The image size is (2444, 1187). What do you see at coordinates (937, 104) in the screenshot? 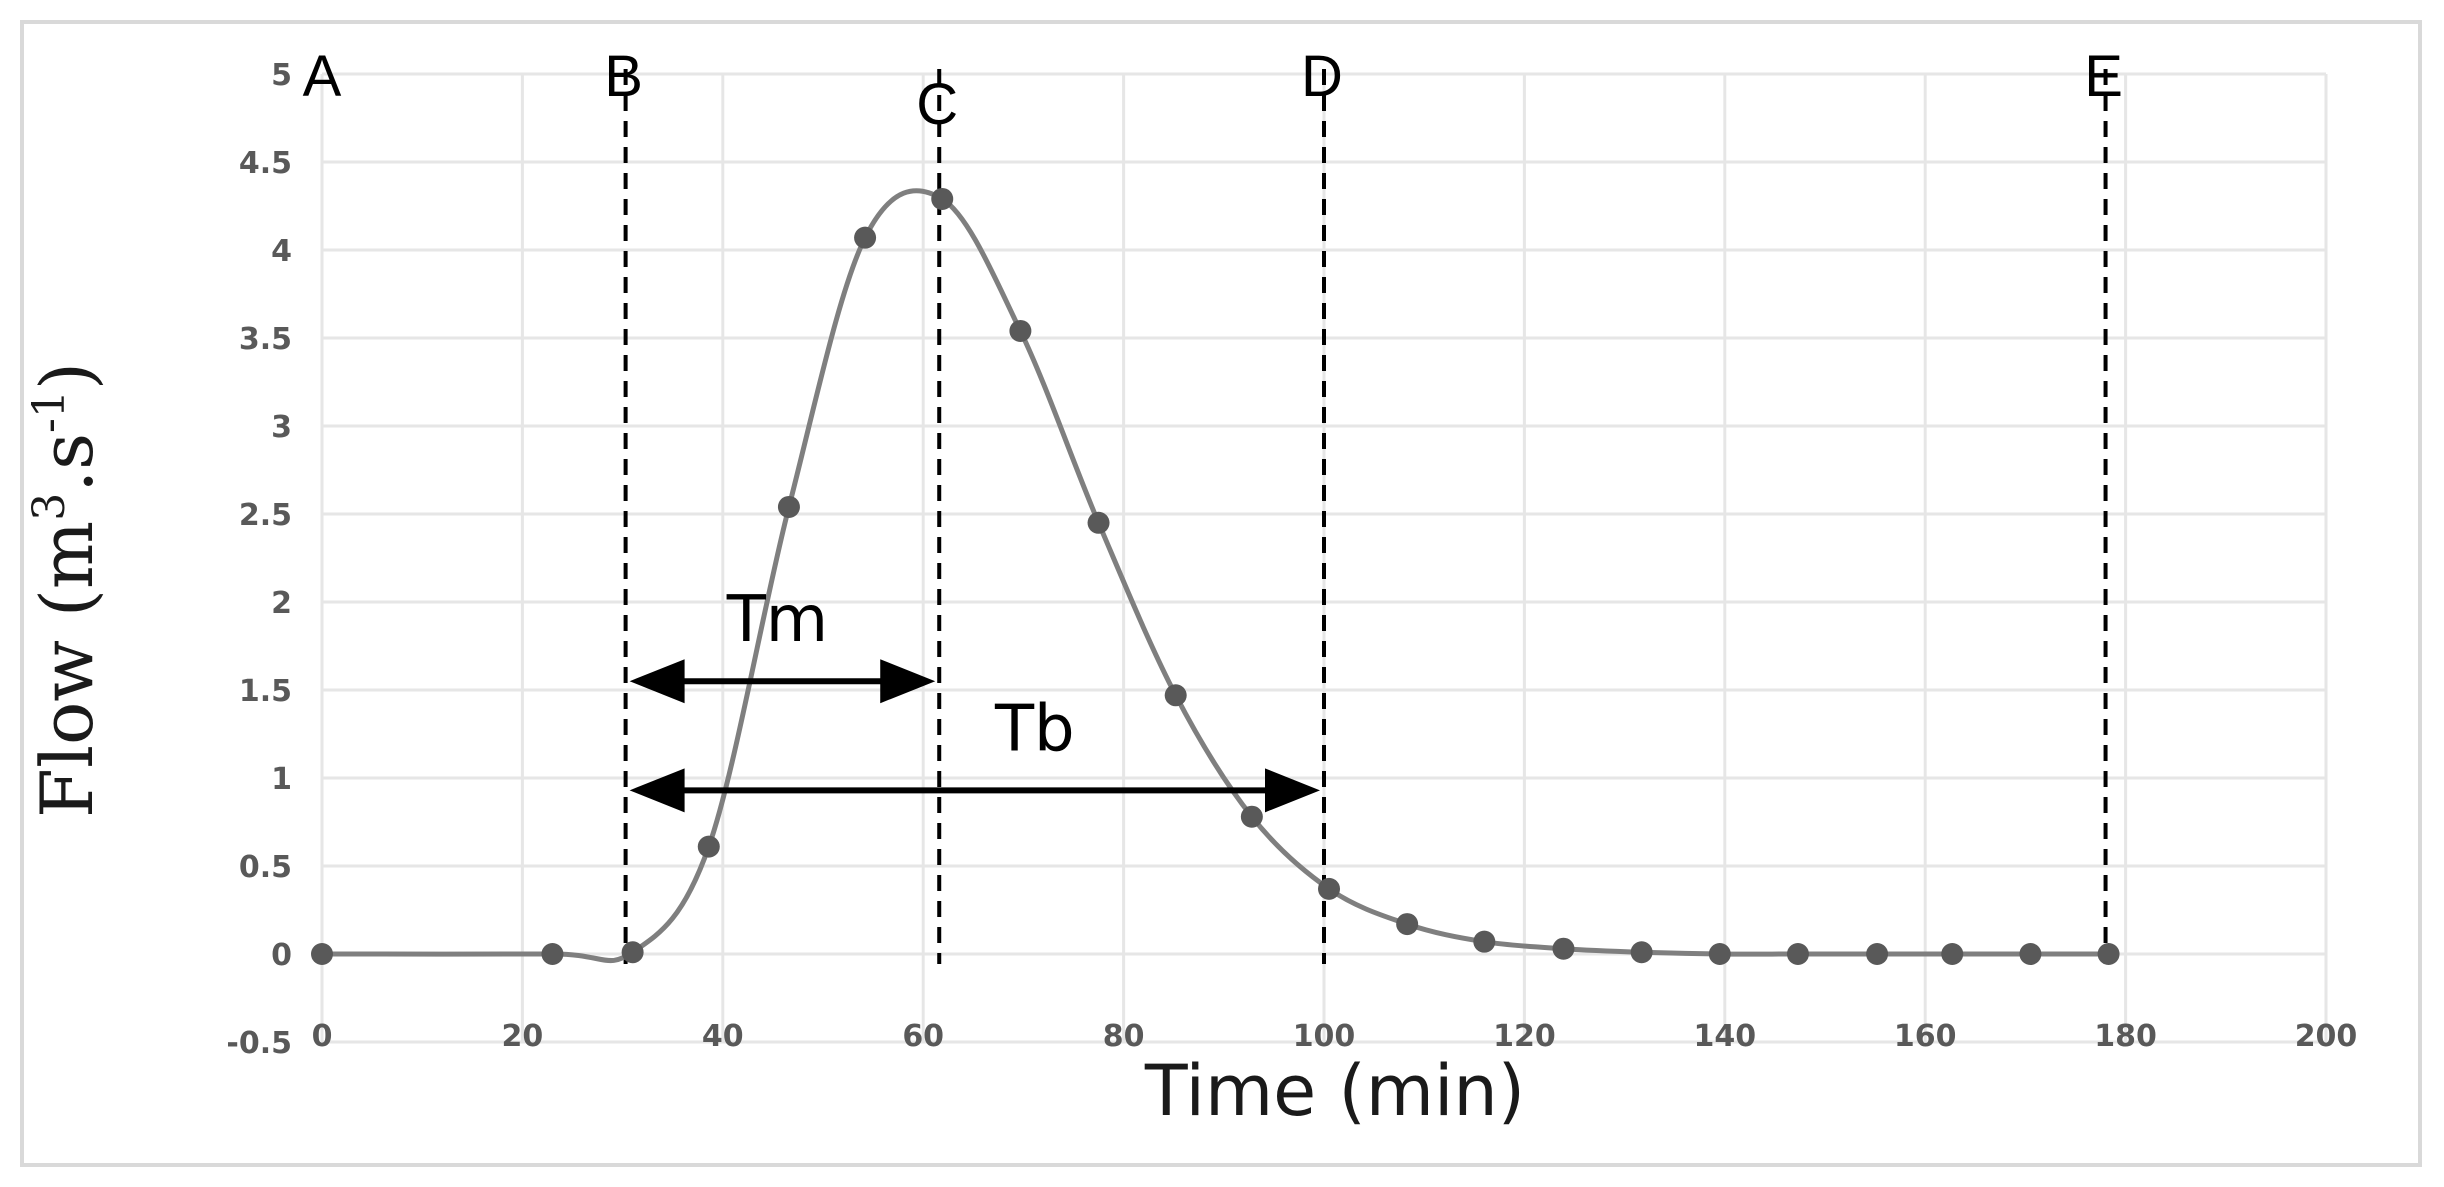
I see `marker-label-c: C` at bounding box center [937, 104].